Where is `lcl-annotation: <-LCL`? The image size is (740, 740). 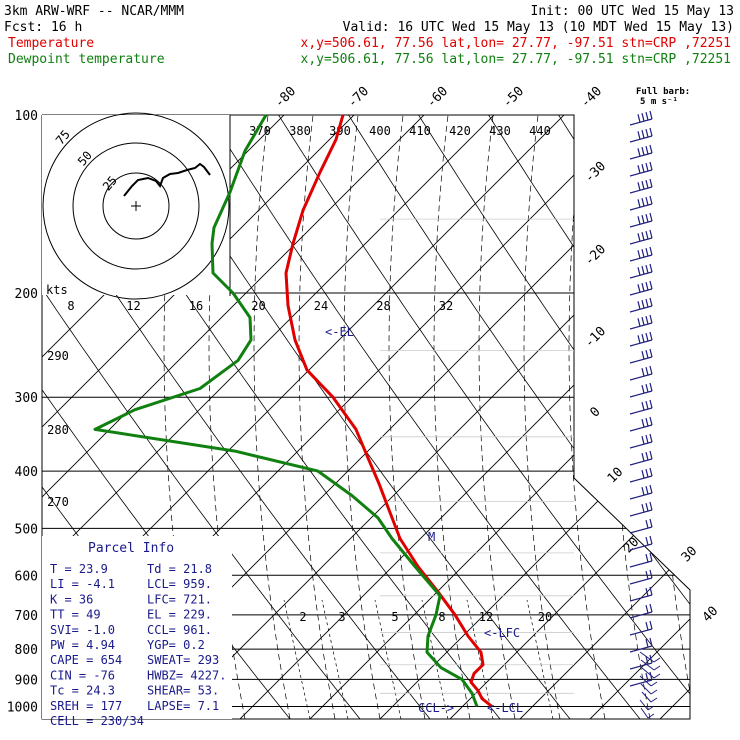
lcl-annotation: <-LCL is located at coordinates (505, 708).